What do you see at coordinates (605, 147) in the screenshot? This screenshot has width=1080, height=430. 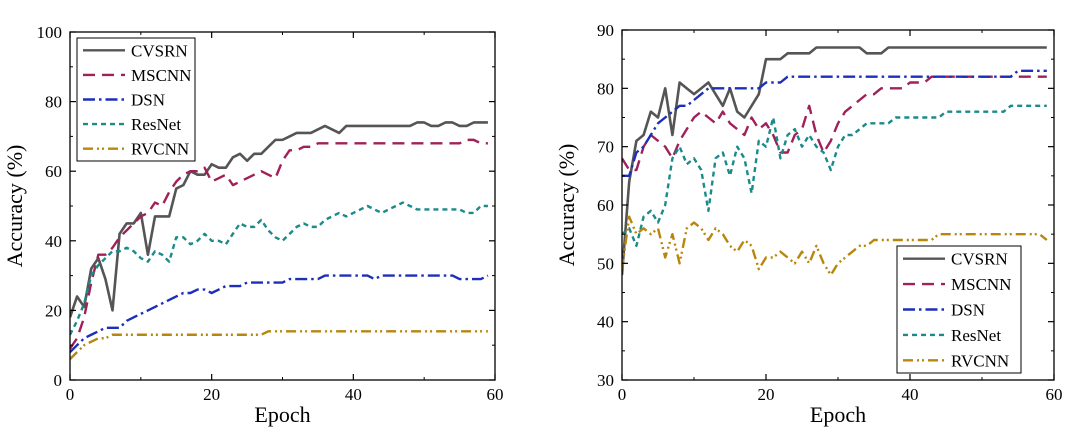 I see `y-tick-label: 70` at bounding box center [605, 147].